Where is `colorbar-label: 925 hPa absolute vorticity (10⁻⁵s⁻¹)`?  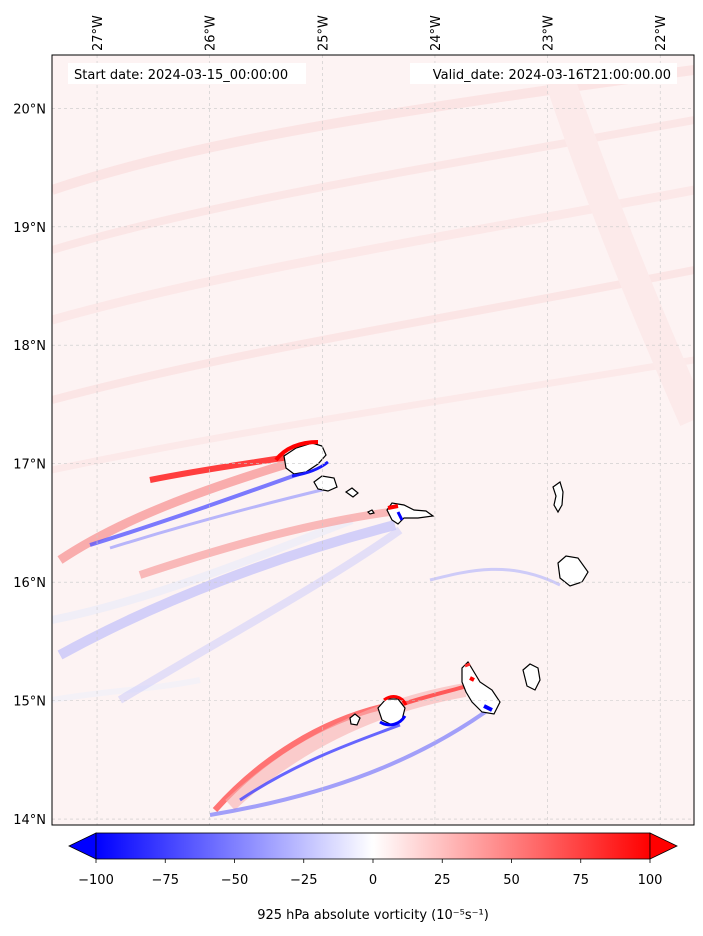
colorbar-label: 925 hPa absolute vorticity (10⁻⁵s⁻¹) is located at coordinates (373, 915).